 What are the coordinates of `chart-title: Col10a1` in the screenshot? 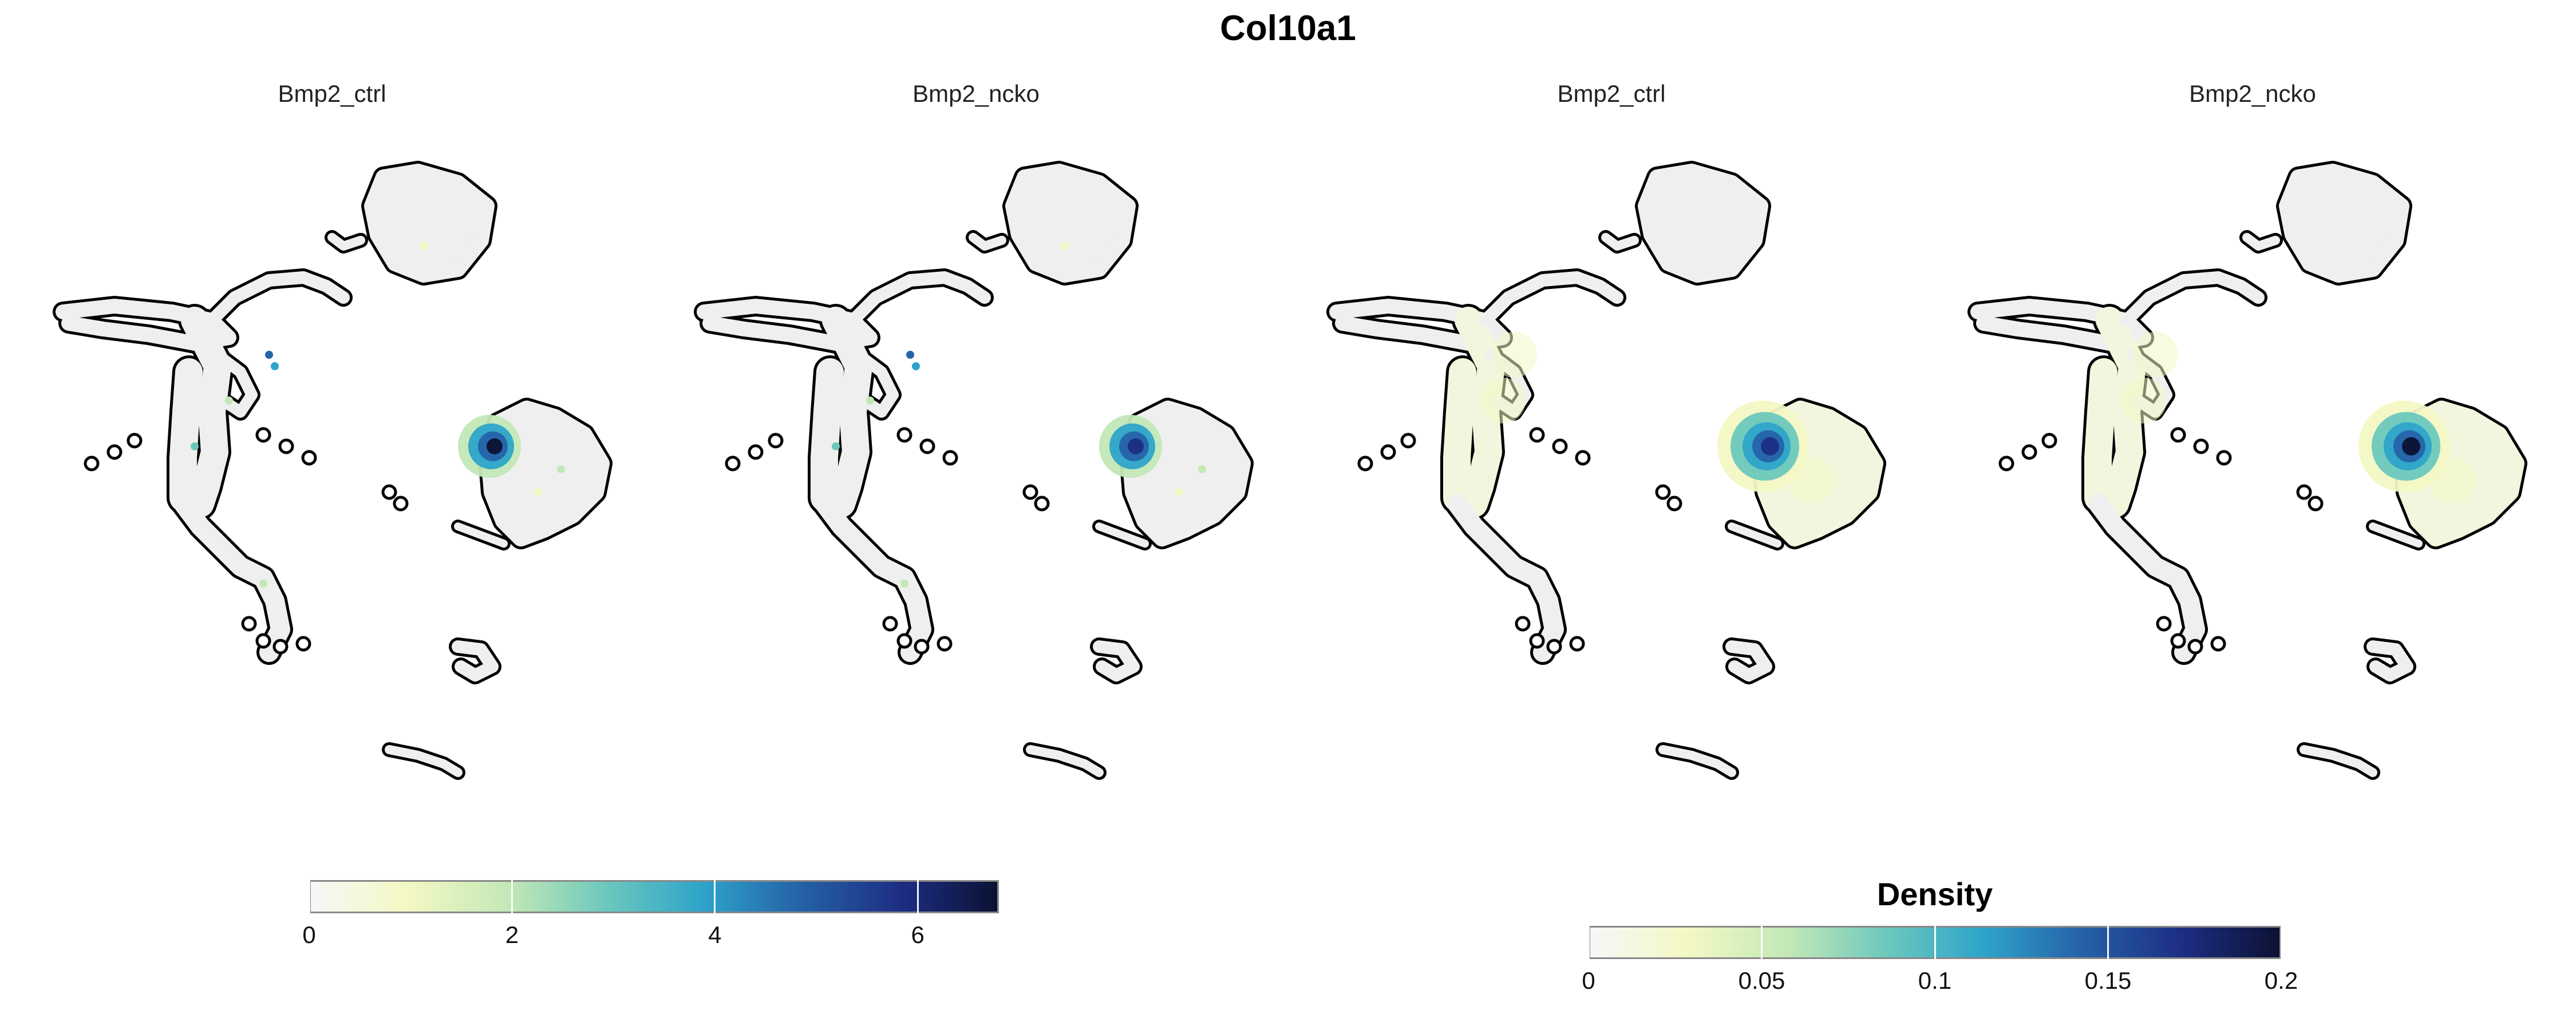 It's located at (1288, 28).